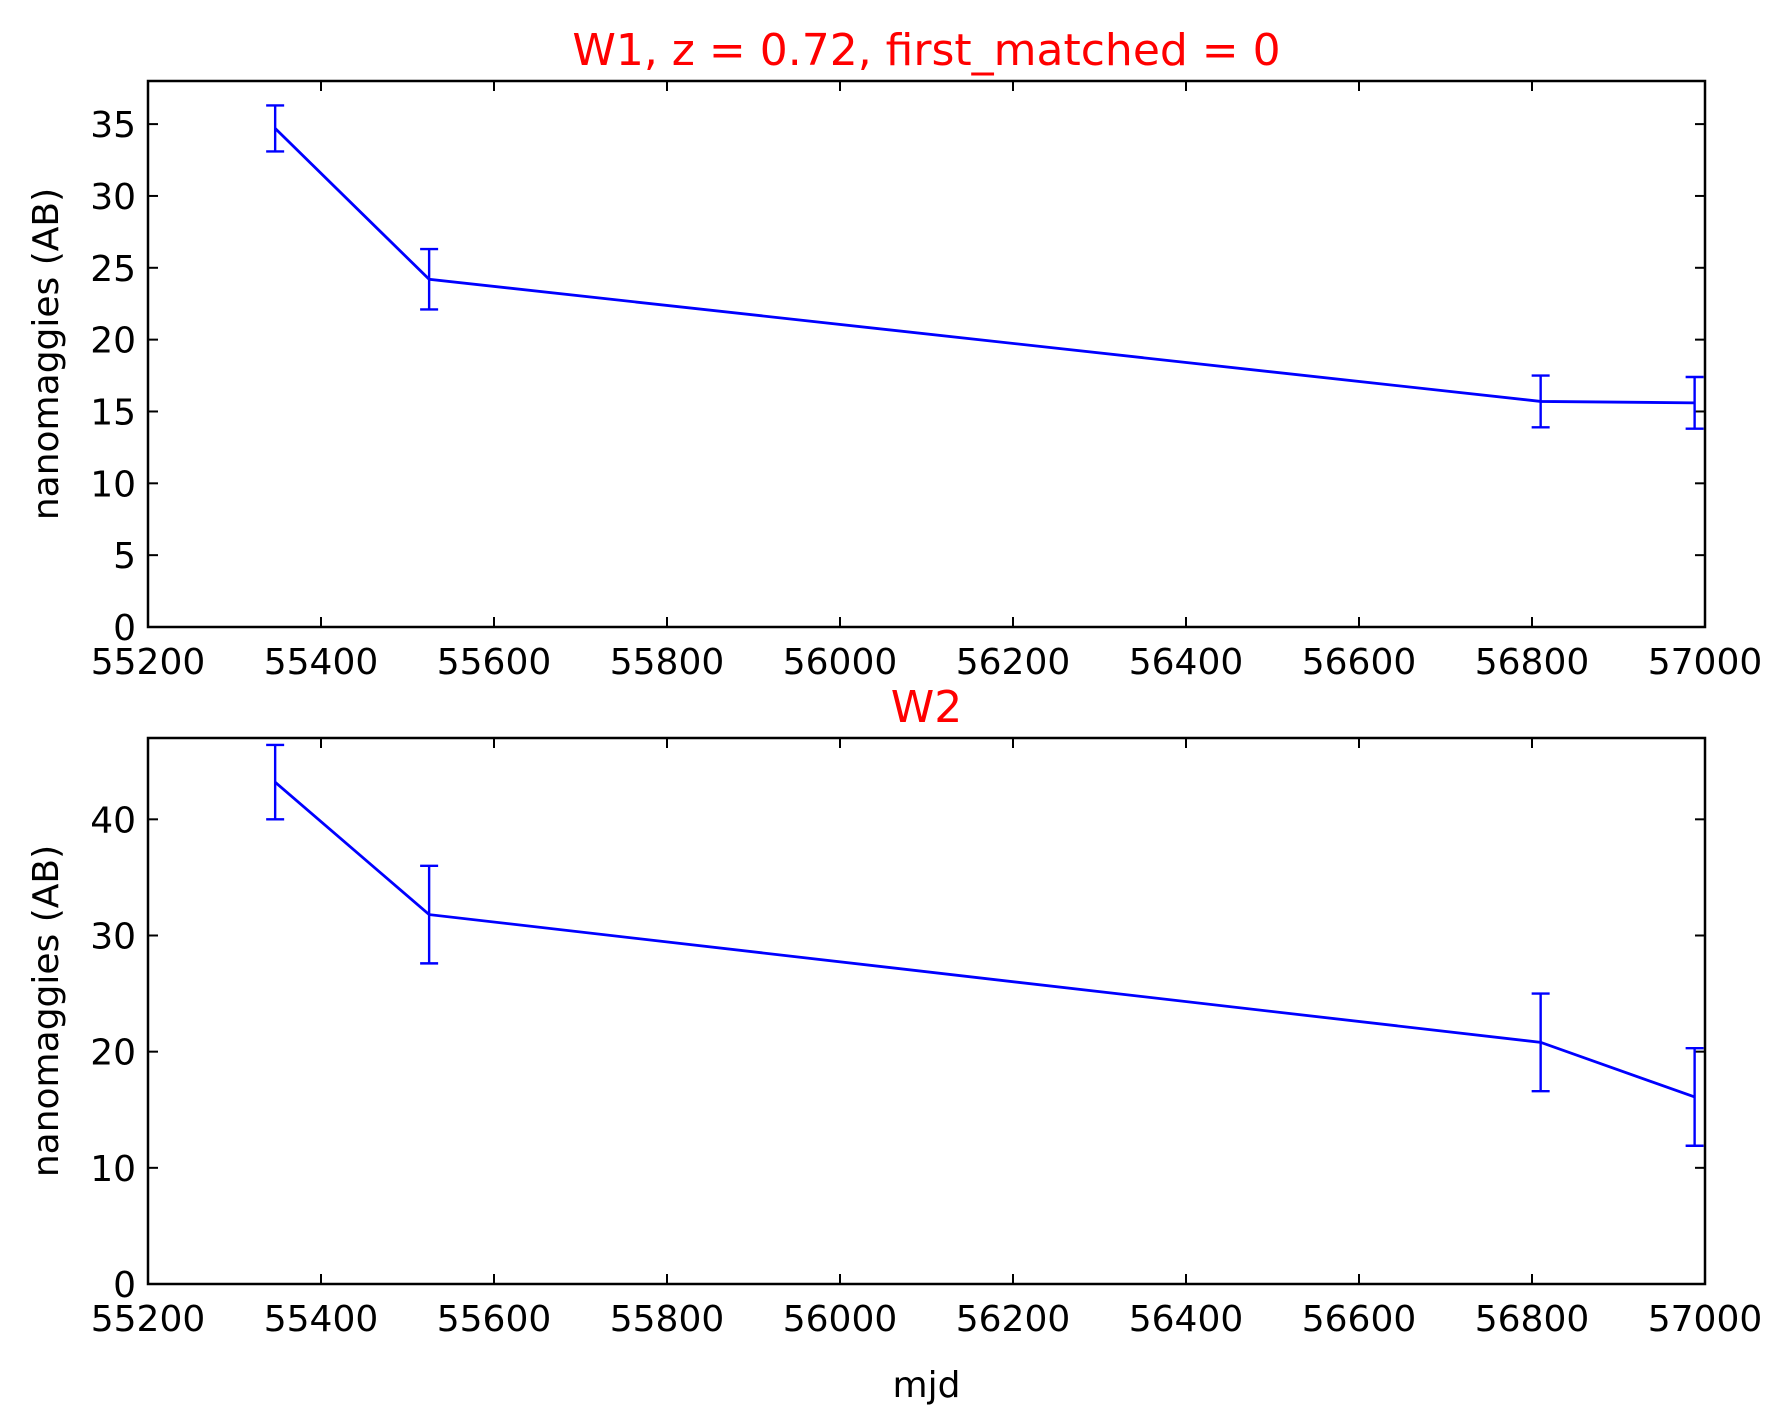 The width and height of the screenshot is (1784, 1420). I want to click on chart-title: W2, so click(927, 707).